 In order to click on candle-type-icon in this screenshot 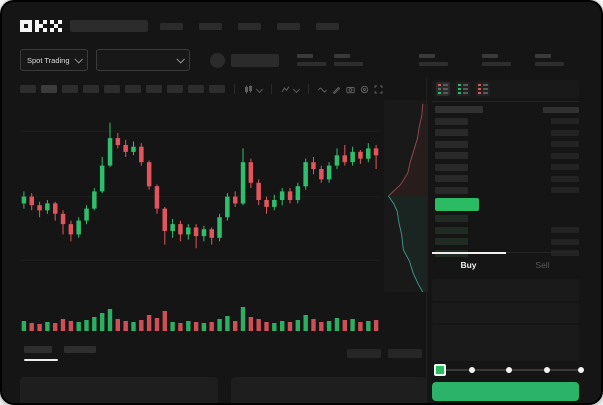, I will do `click(254, 89)`.